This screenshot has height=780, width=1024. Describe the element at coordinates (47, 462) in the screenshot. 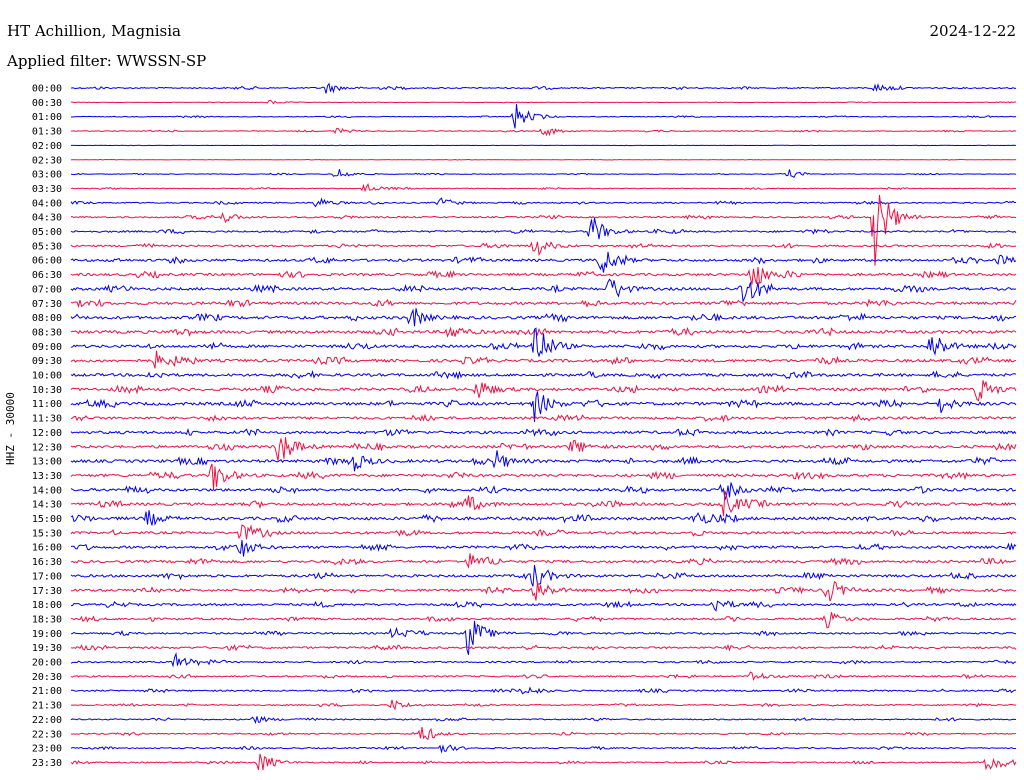

I see `row-time-label: 13:00` at that location.